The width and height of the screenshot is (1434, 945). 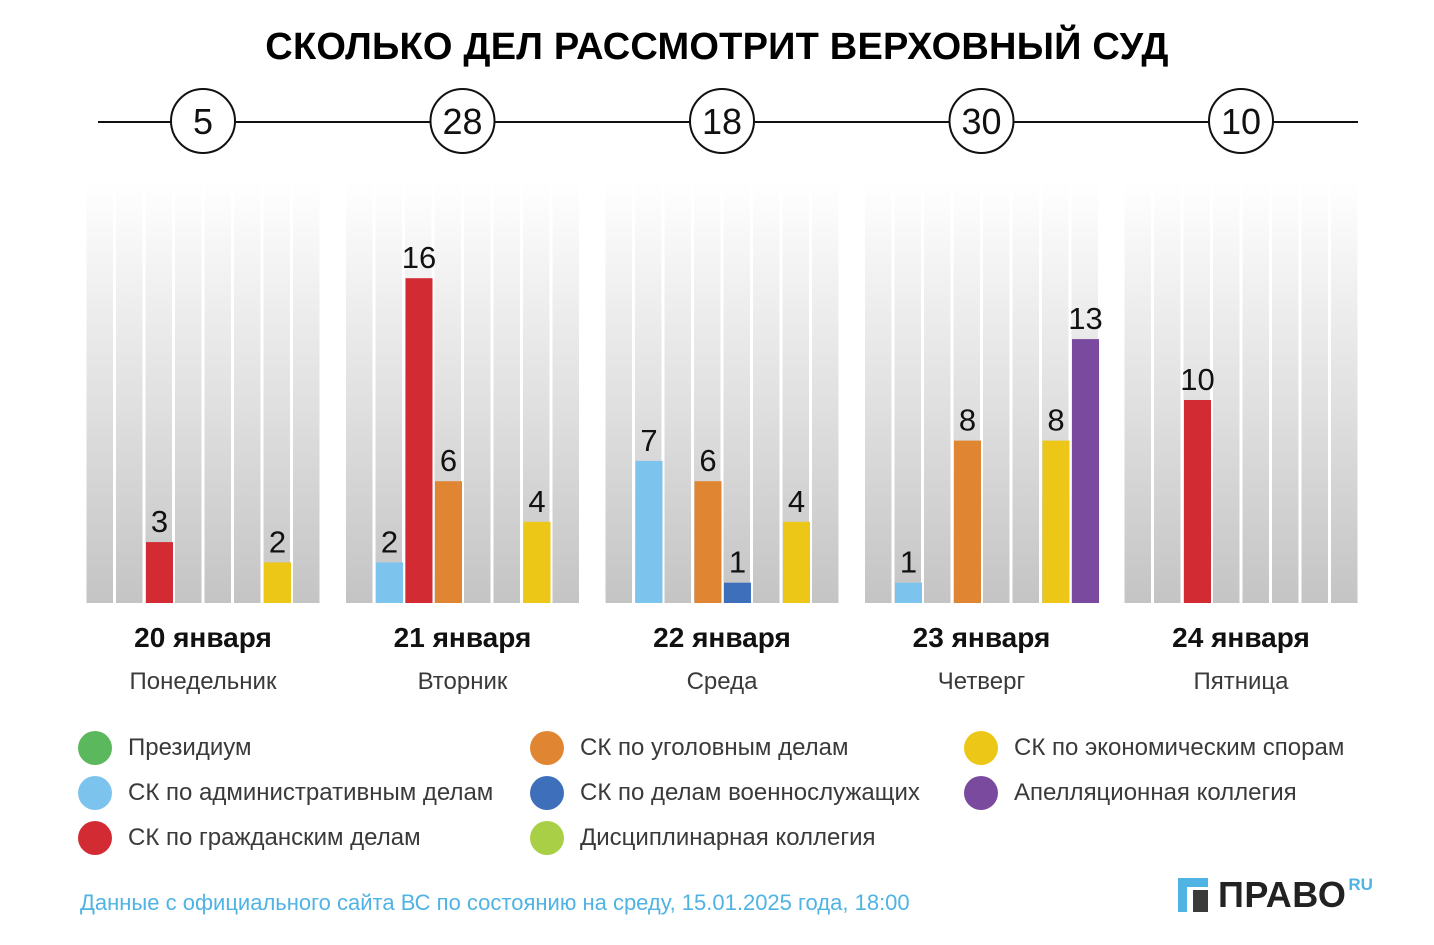 I want to click on bar-value-label: 10, so click(x=1197, y=379).